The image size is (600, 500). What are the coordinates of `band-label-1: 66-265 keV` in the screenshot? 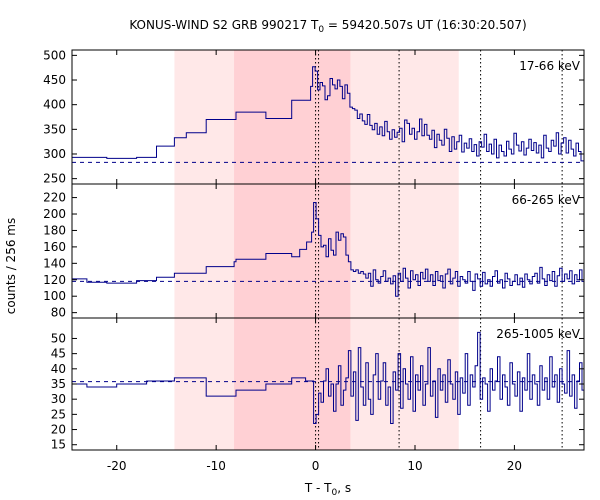 It's located at (546, 200).